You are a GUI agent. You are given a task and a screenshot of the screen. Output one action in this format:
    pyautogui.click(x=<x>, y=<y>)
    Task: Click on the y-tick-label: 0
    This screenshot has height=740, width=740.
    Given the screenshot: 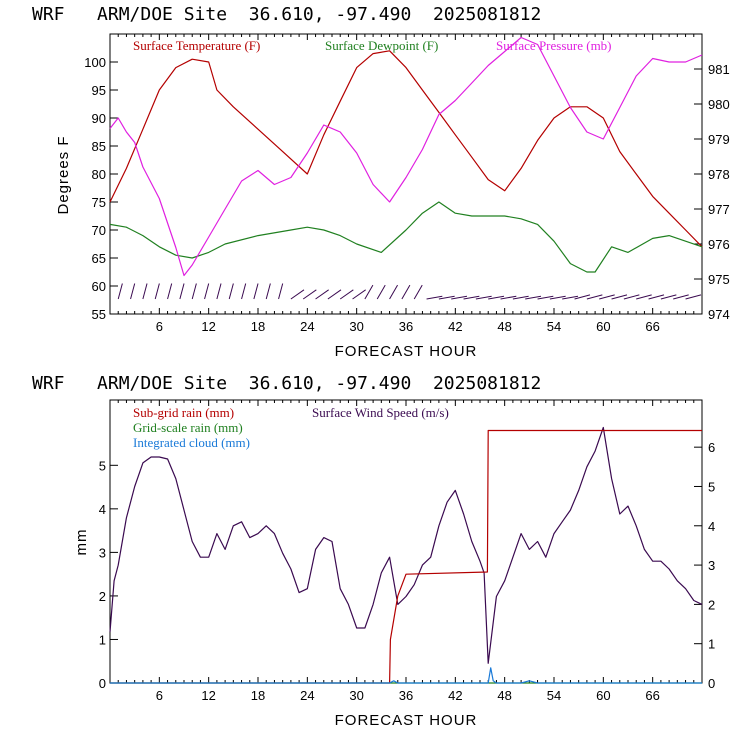 What is the action you would take?
    pyautogui.click(x=102, y=683)
    